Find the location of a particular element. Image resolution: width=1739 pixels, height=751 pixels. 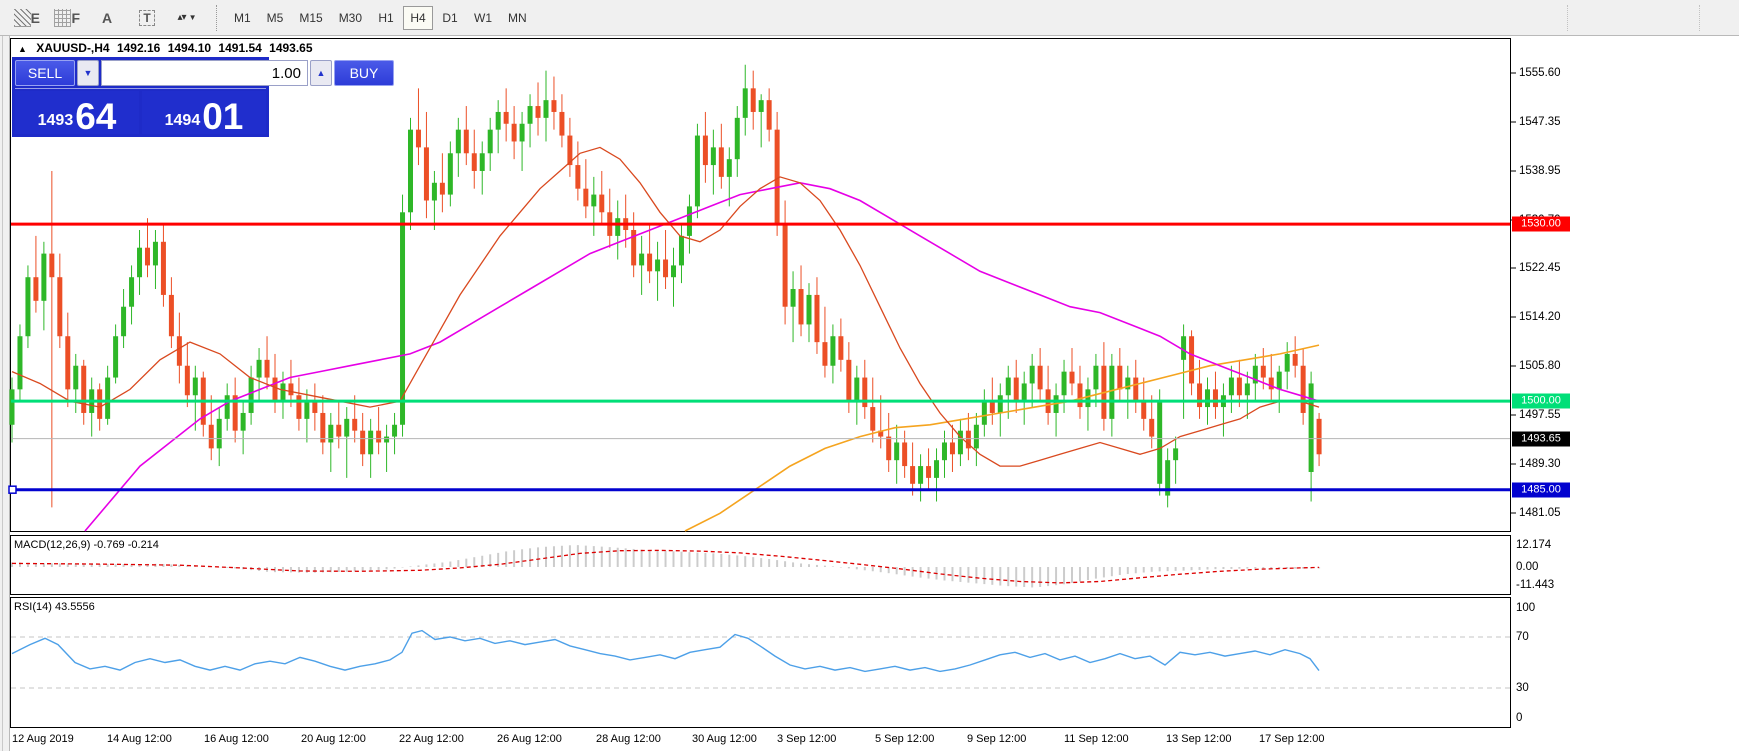

timeframe-button-d1: D1 is located at coordinates (450, 17).